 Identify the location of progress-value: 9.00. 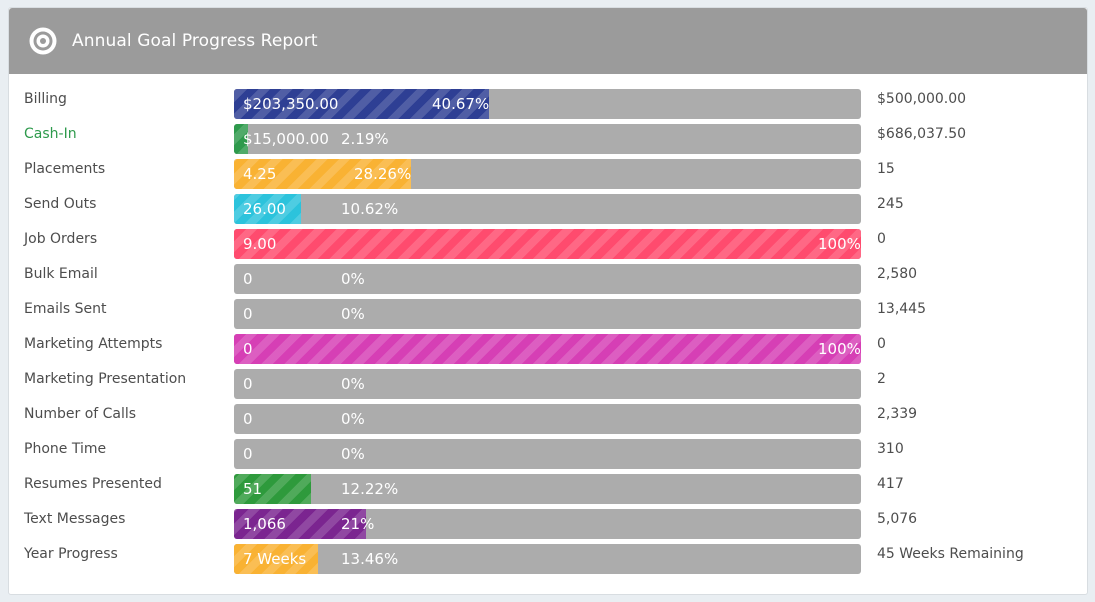
(260, 244).